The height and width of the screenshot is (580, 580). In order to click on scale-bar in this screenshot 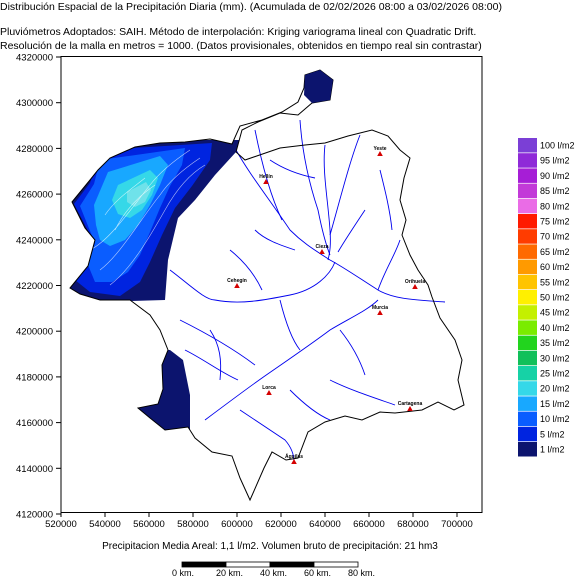, I will do `click(270, 564)`.